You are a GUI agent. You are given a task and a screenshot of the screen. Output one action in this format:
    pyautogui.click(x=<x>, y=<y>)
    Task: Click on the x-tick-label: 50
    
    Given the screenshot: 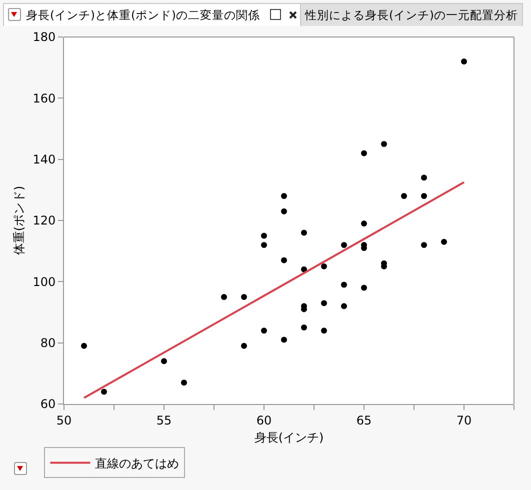 What is the action you would take?
    pyautogui.click(x=64, y=420)
    